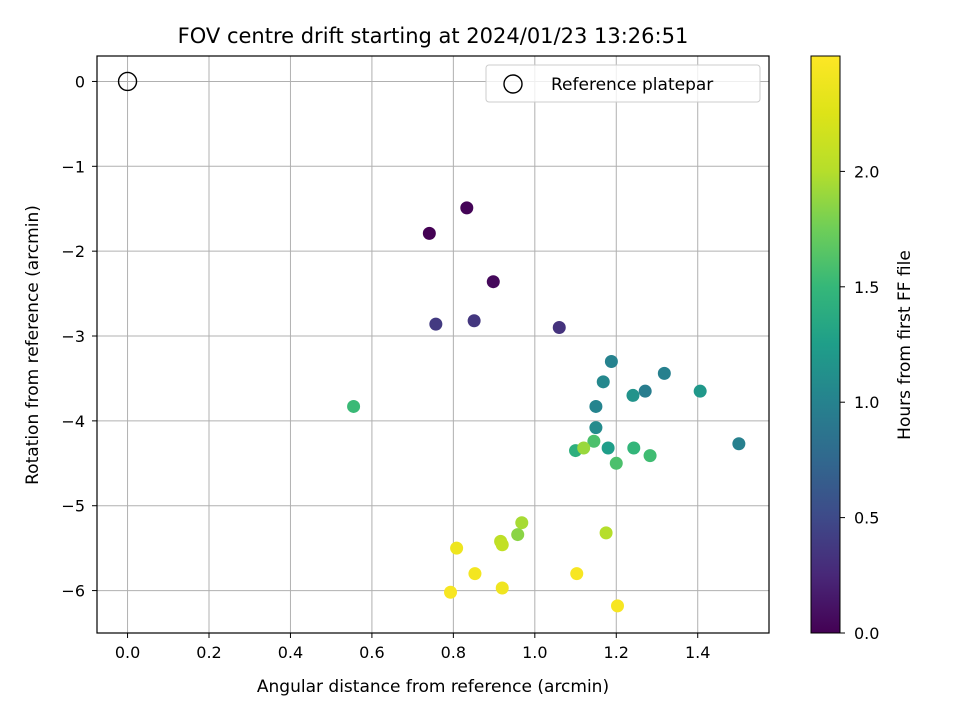 The image size is (960, 720). Describe the element at coordinates (371, 652) in the screenshot. I see `x-tick-label: 0.6` at that location.